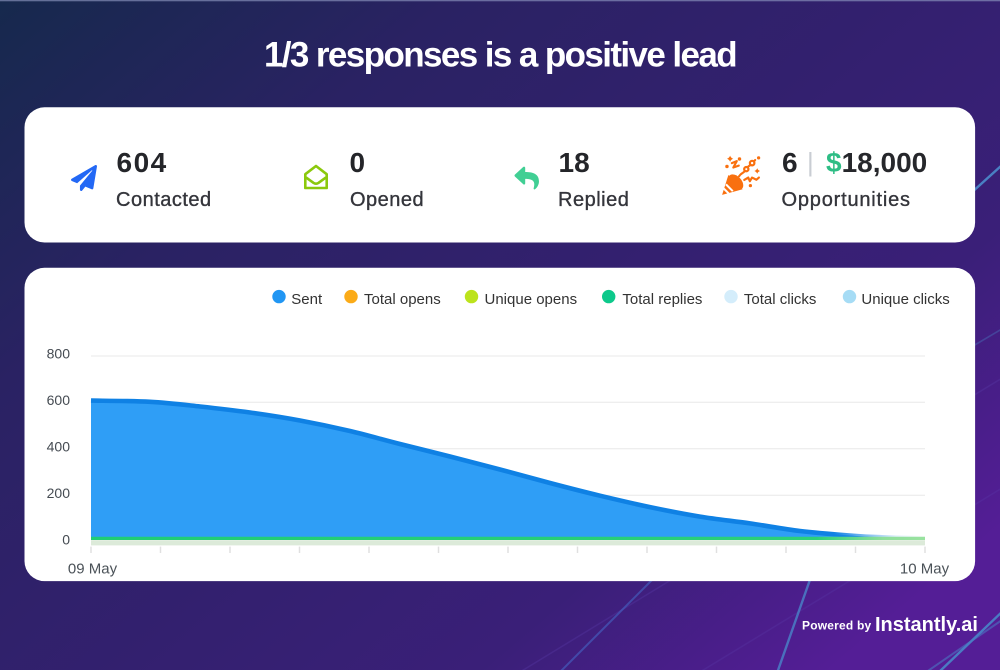 The height and width of the screenshot is (670, 1000). I want to click on svg-text: Unique clicks, so click(905, 299).